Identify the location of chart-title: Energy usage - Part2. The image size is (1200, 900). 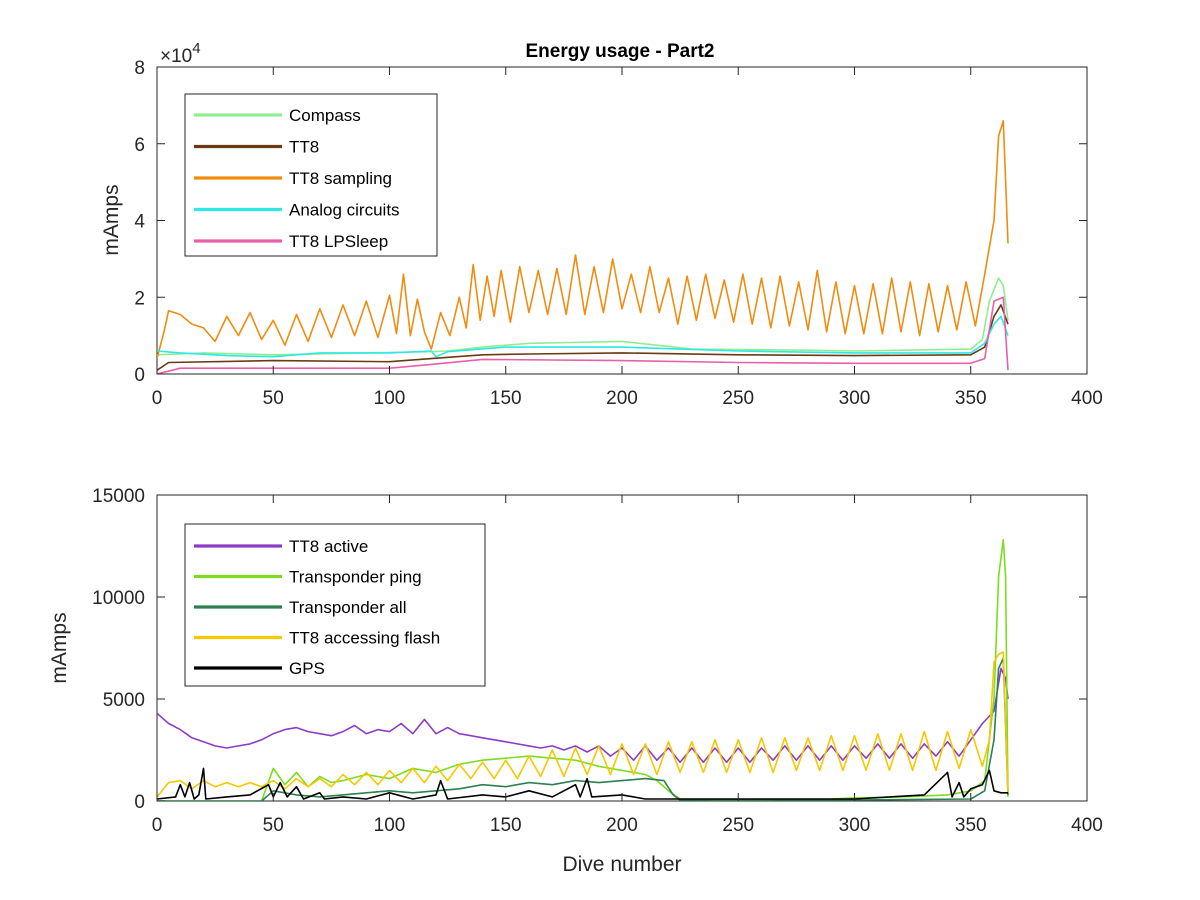
(619, 51).